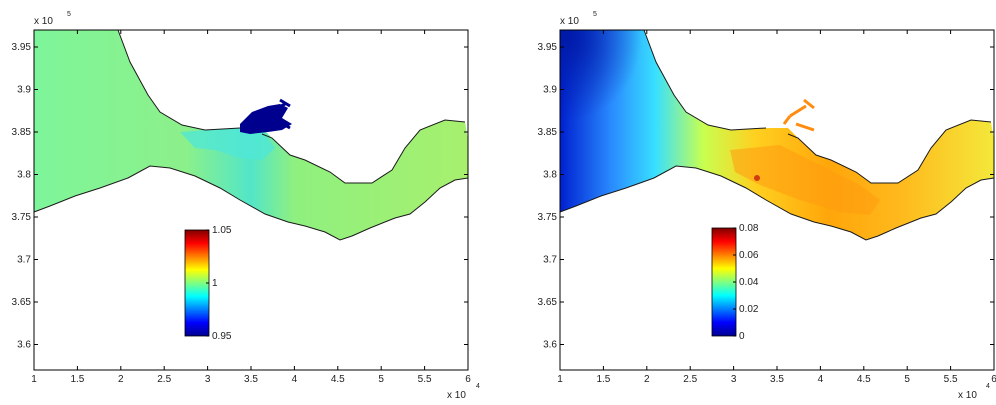 The height and width of the screenshot is (405, 996). What do you see at coordinates (381, 379) in the screenshot?
I see `left-x-tick-label: 5` at bounding box center [381, 379].